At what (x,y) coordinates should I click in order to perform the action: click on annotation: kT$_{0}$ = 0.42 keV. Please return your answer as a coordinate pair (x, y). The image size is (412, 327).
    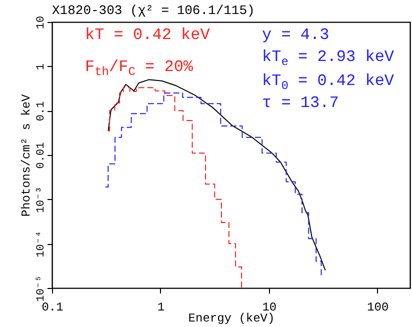
    Looking at the image, I should click on (328, 83).